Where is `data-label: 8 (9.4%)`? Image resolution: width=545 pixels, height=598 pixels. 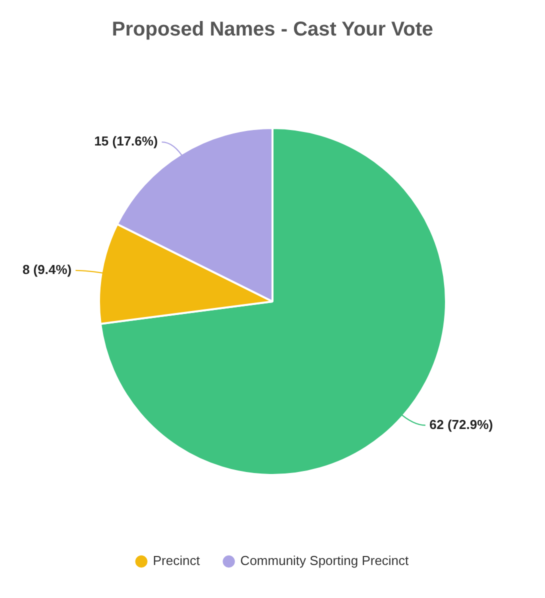 data-label: 8 (9.4%) is located at coordinates (47, 270).